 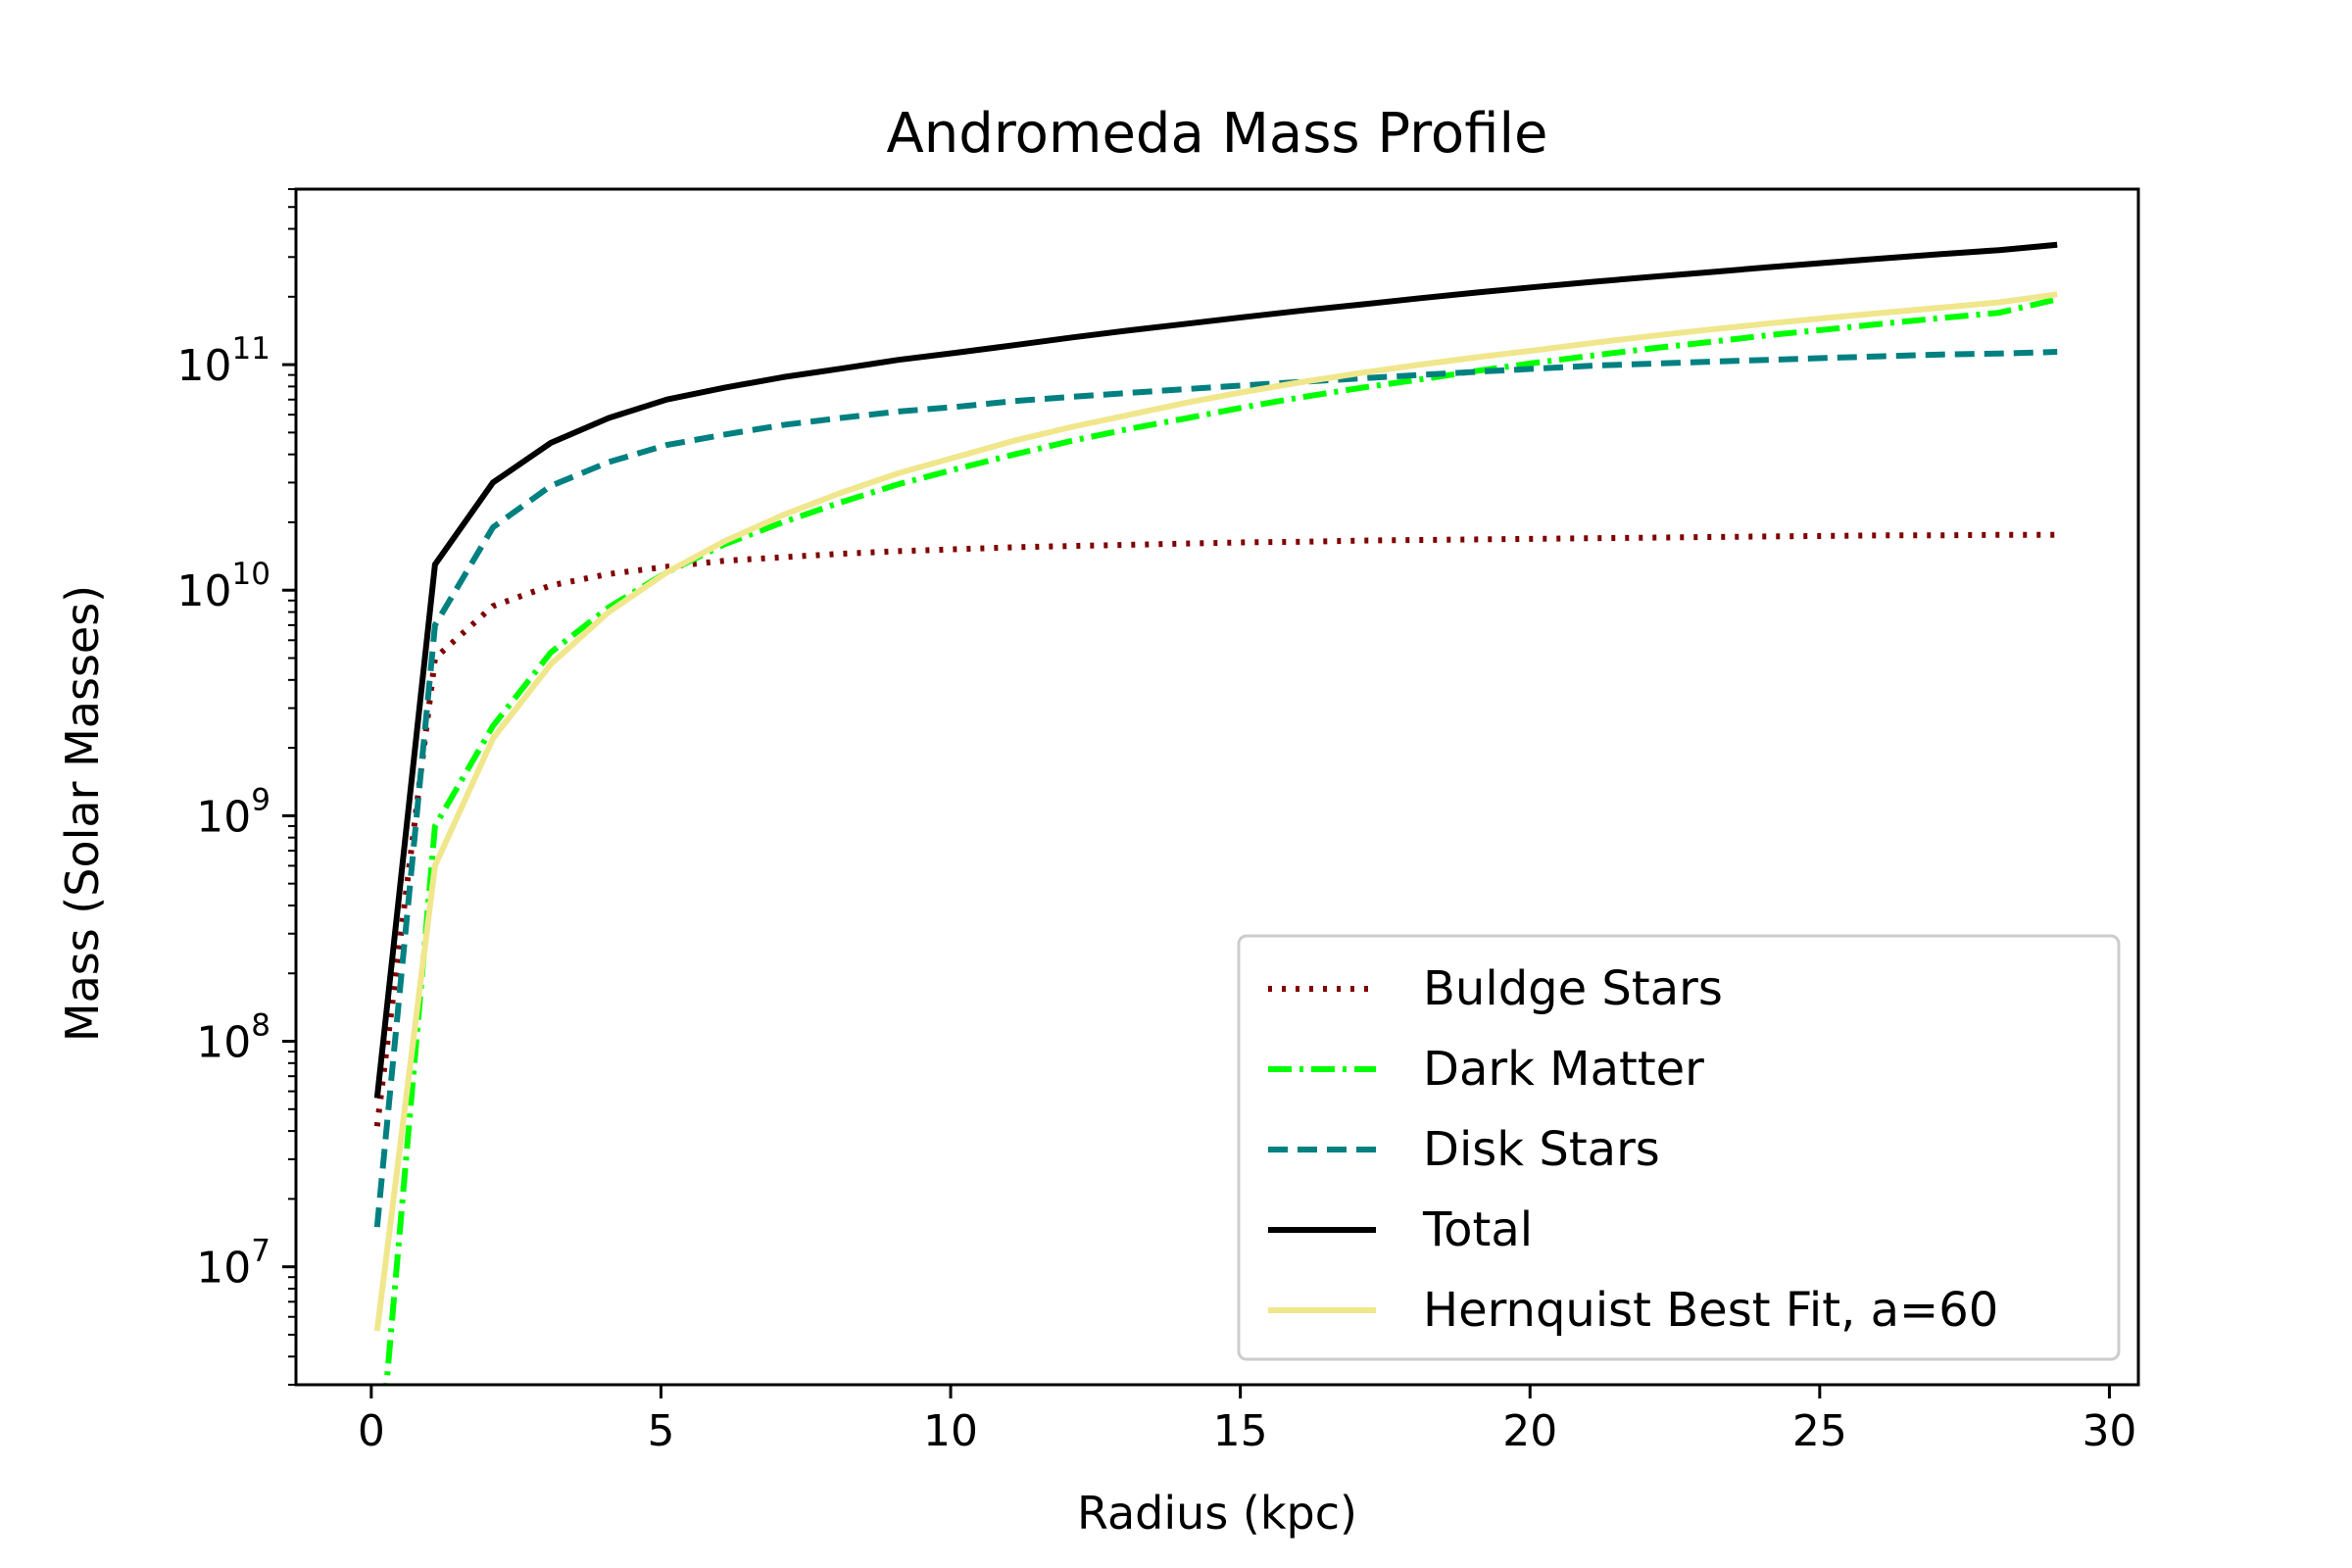 What do you see at coordinates (1710, 1310) in the screenshot?
I see `legend-label: Hernquist Best Fit, a=60` at bounding box center [1710, 1310].